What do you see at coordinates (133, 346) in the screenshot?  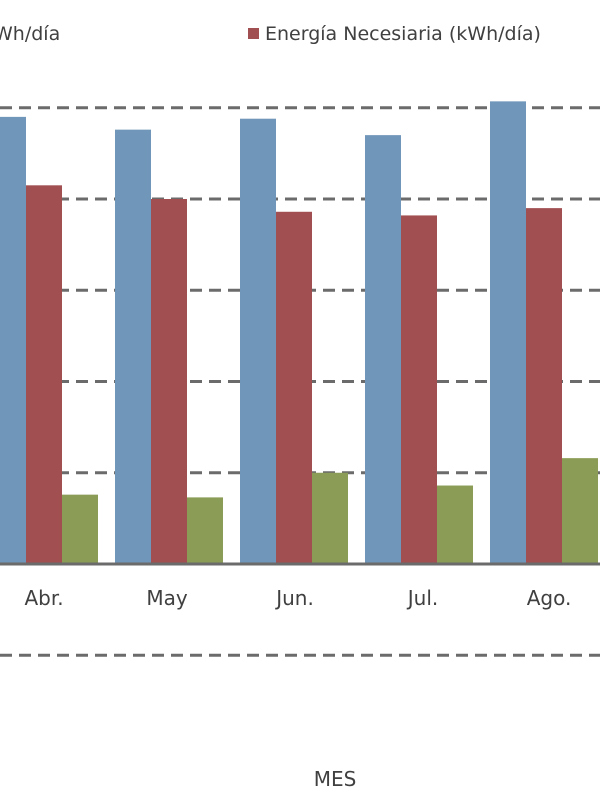 I see `bar-series-1-may` at bounding box center [133, 346].